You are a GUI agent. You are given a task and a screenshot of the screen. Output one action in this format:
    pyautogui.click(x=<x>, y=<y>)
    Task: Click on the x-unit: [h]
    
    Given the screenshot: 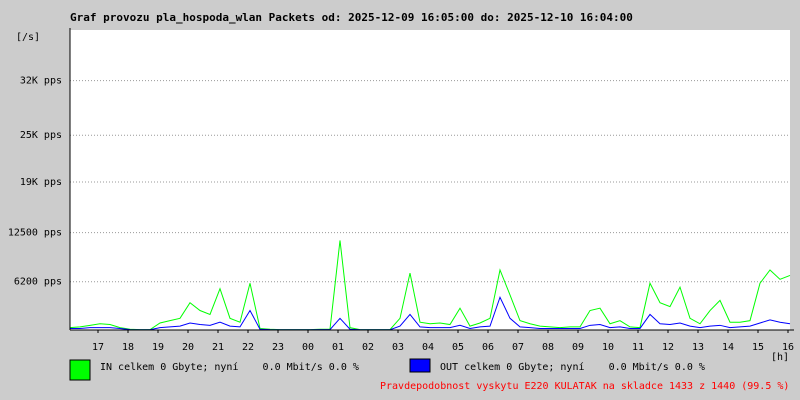 What is the action you would take?
    pyautogui.click(x=780, y=357)
    